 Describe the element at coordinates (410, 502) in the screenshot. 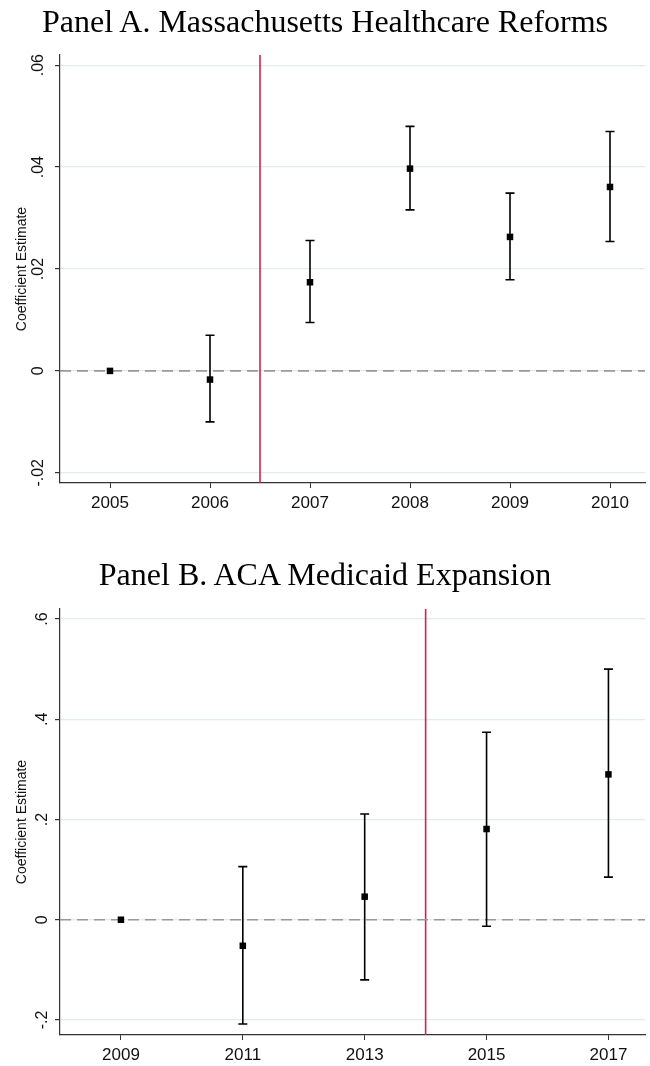

I see `x-tick-label: 2008` at that location.